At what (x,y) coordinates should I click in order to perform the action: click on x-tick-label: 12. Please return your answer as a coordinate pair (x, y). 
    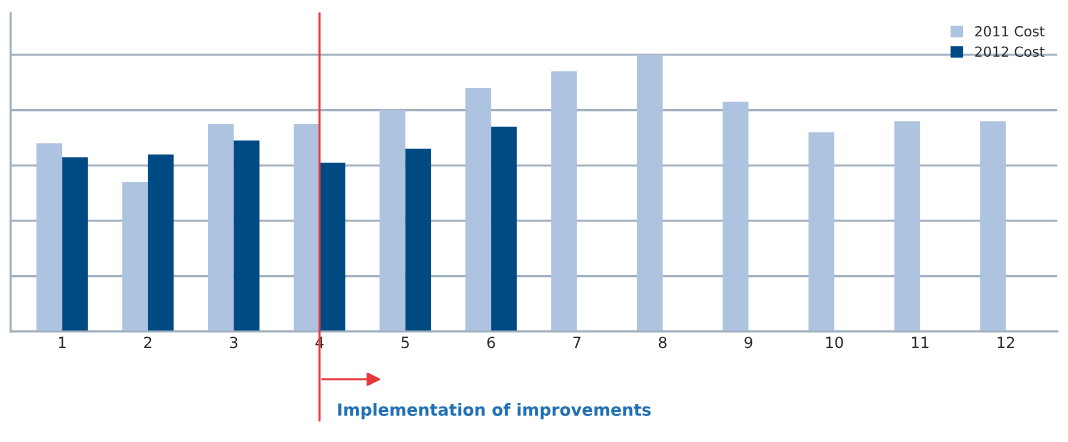
    Looking at the image, I should click on (1006, 342).